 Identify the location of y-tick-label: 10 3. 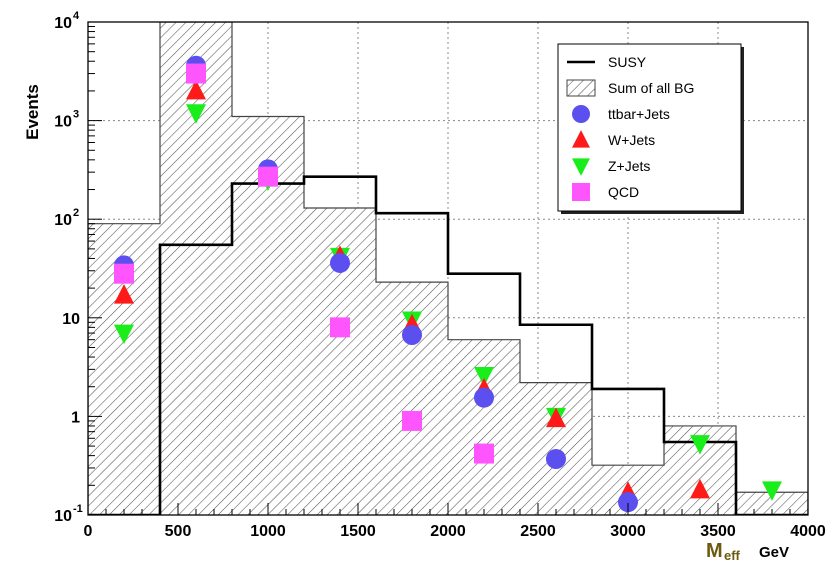
(66, 120).